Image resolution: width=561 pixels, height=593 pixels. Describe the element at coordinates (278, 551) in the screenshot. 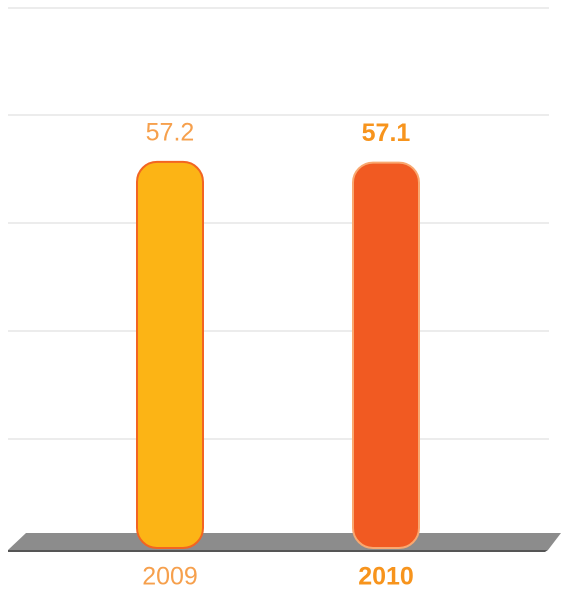

I see `floor-edge` at that location.